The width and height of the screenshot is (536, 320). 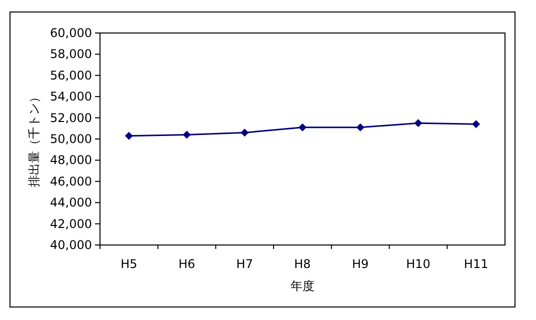 I want to click on x-axis-title: 年度, so click(x=302, y=286).